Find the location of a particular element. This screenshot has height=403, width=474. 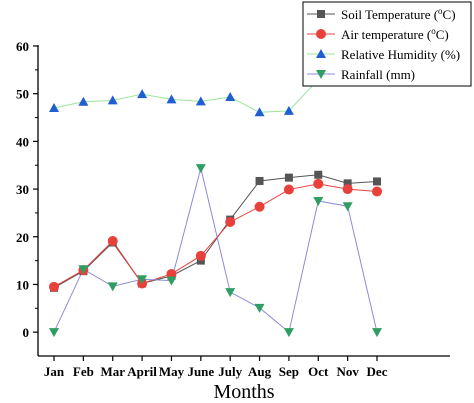

x-tick-label: Dec is located at coordinates (377, 371).